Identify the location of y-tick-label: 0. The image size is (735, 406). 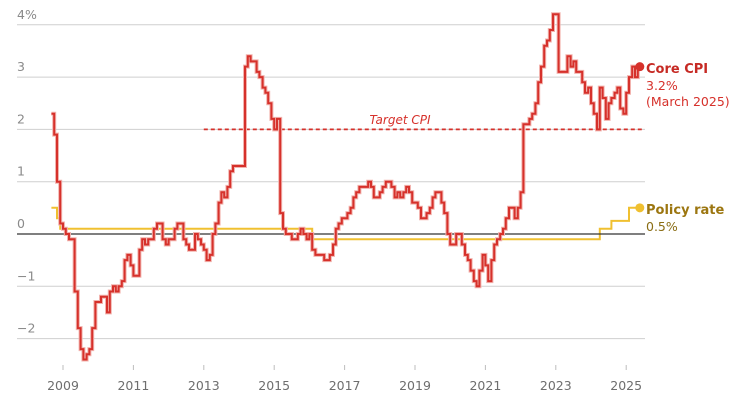
(21, 223).